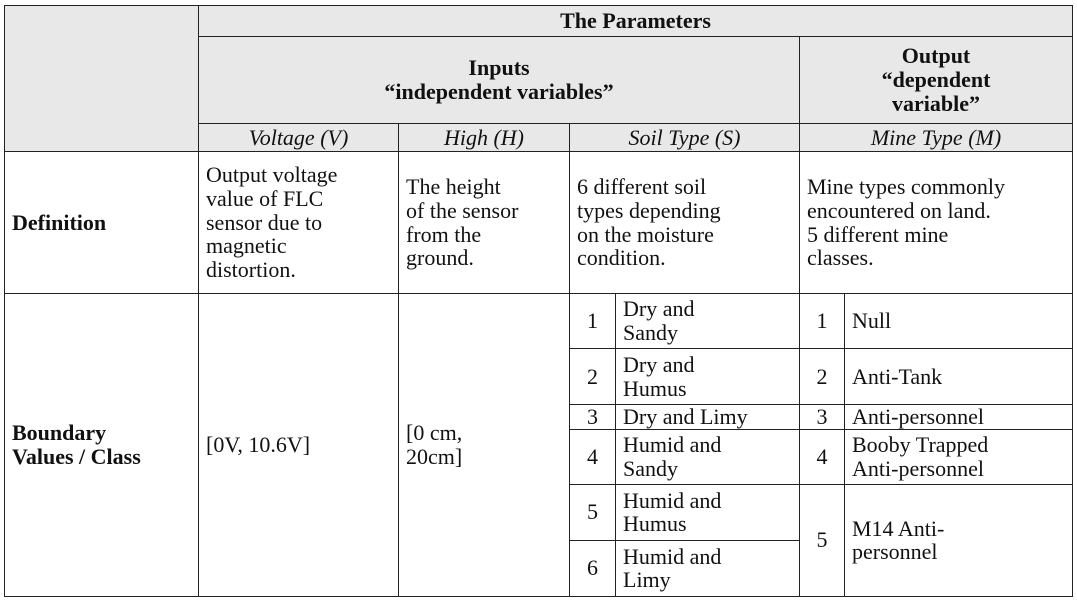 The width and height of the screenshot is (1077, 608). I want to click on mine-name: Anti-personnel, so click(958, 417).